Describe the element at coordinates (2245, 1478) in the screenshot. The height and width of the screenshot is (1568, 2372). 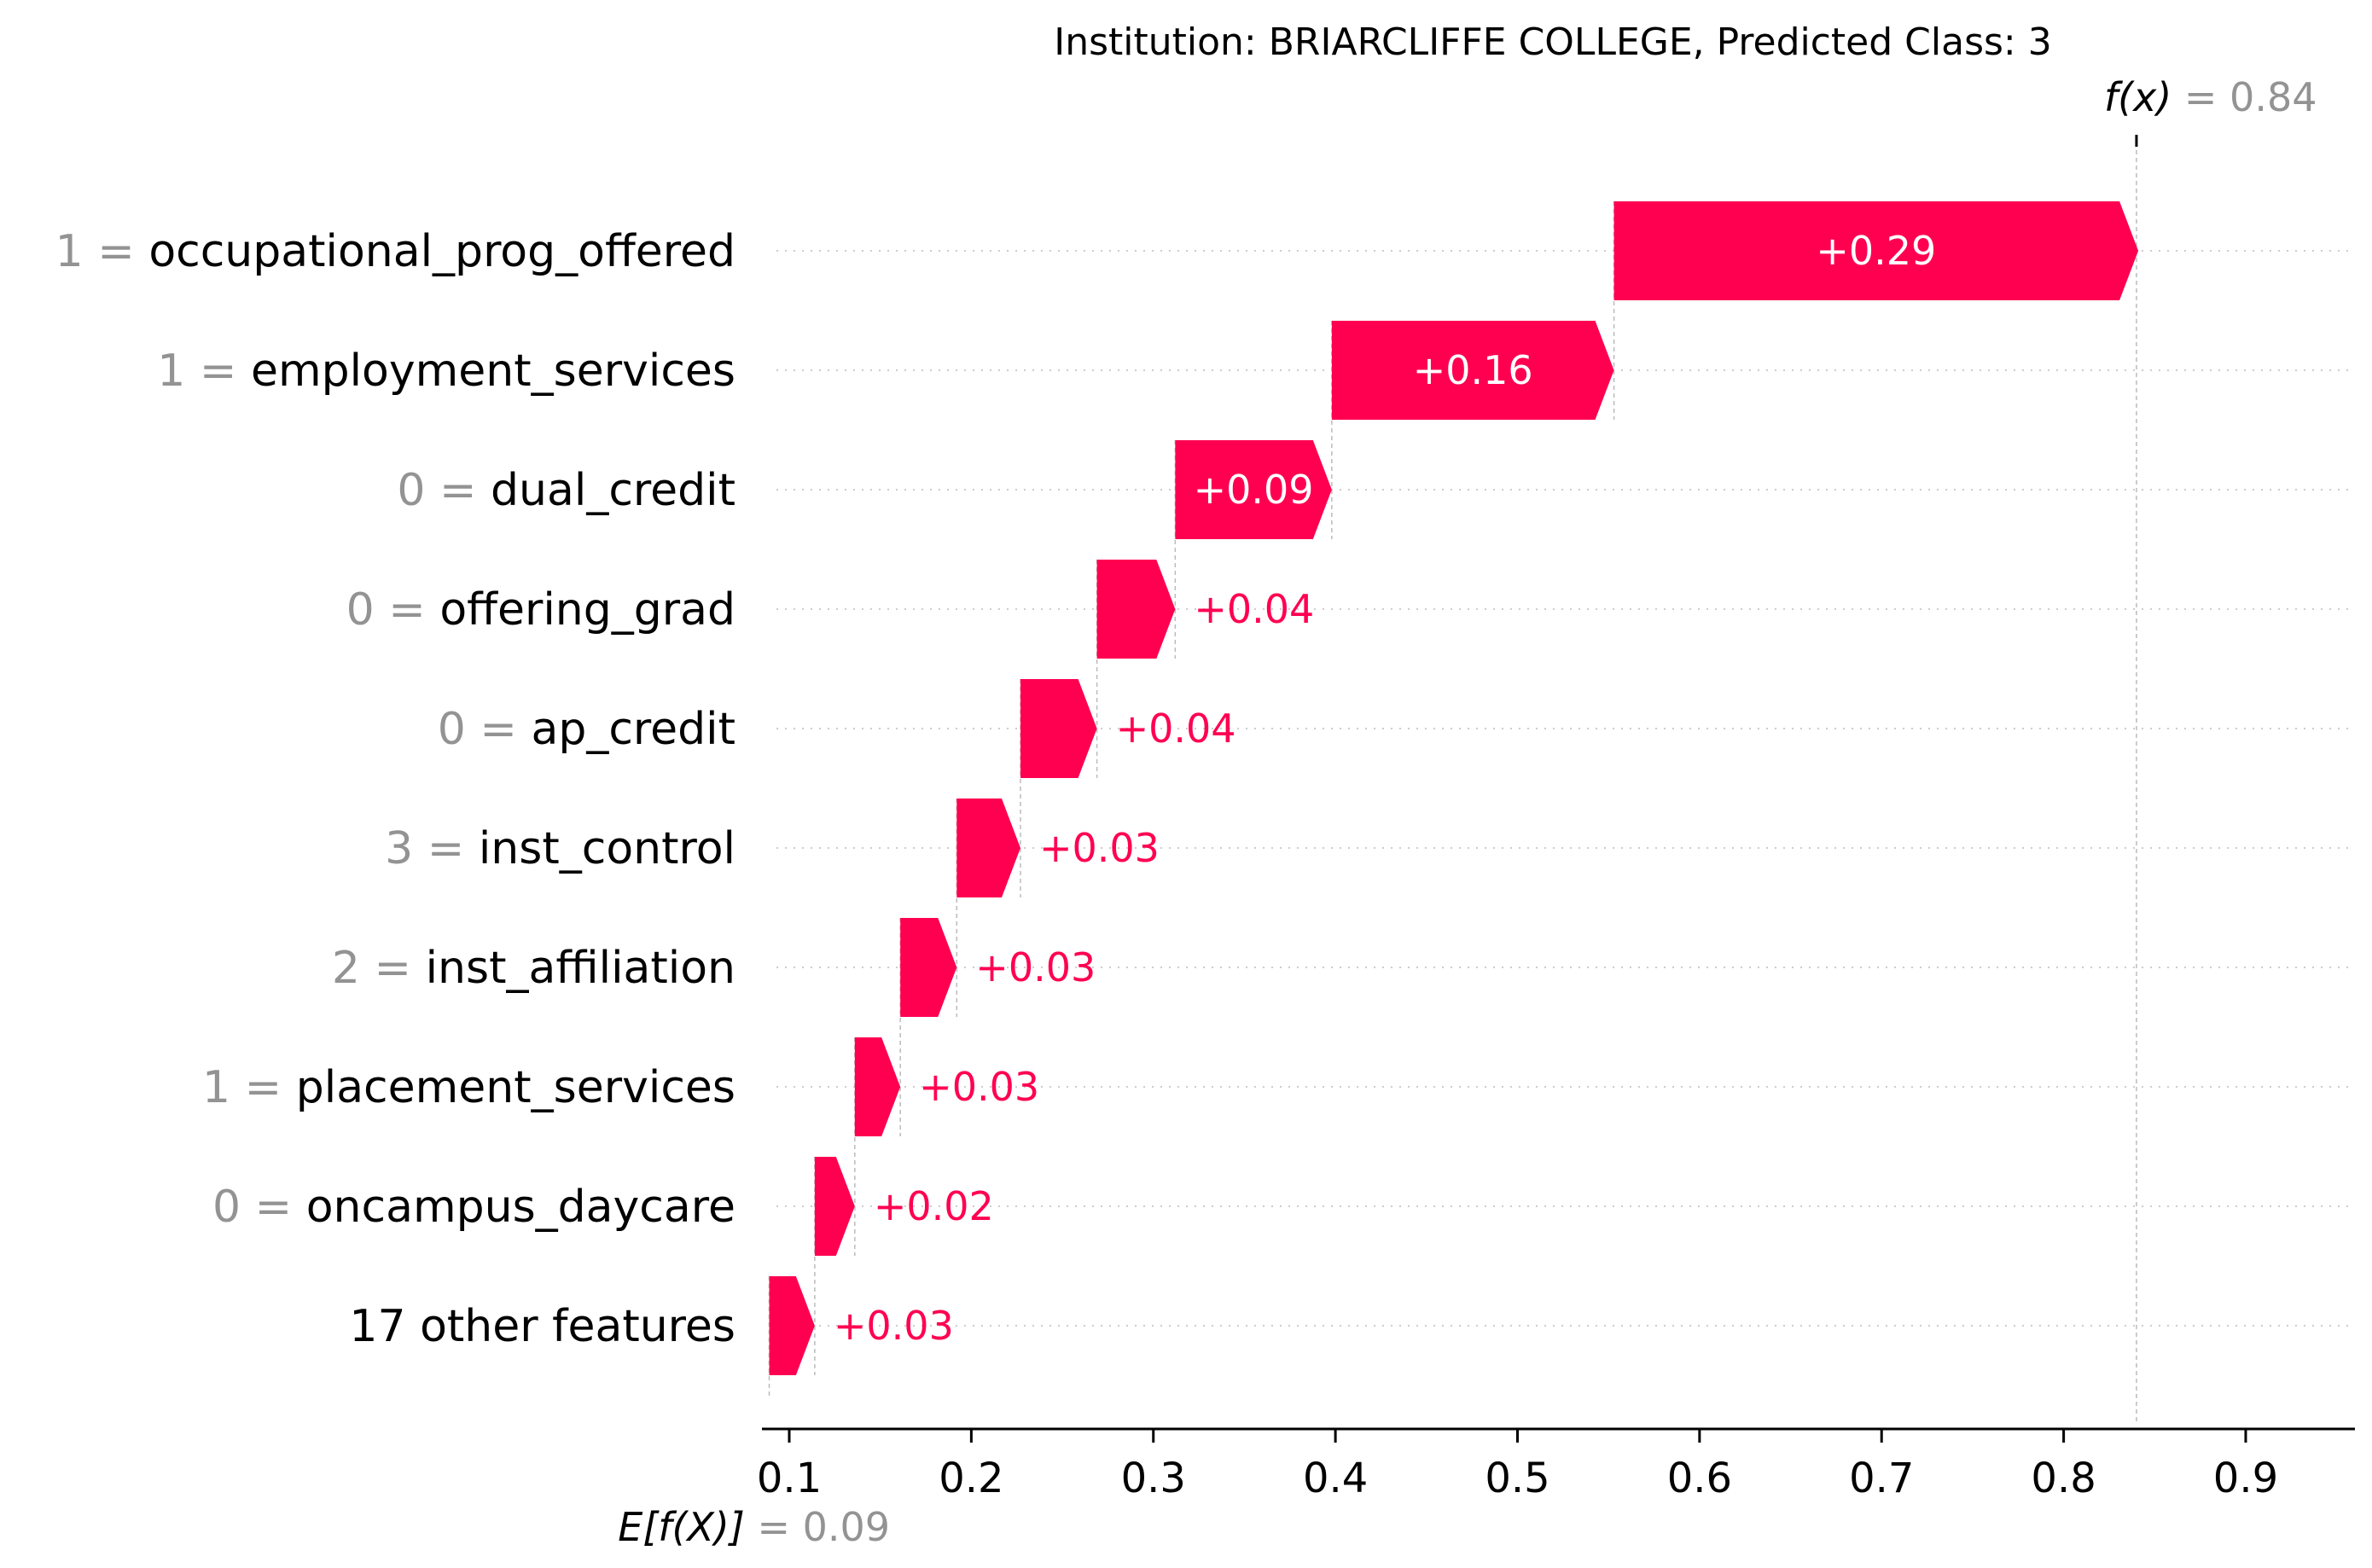
I see `x-tick-label: 0.9` at that location.